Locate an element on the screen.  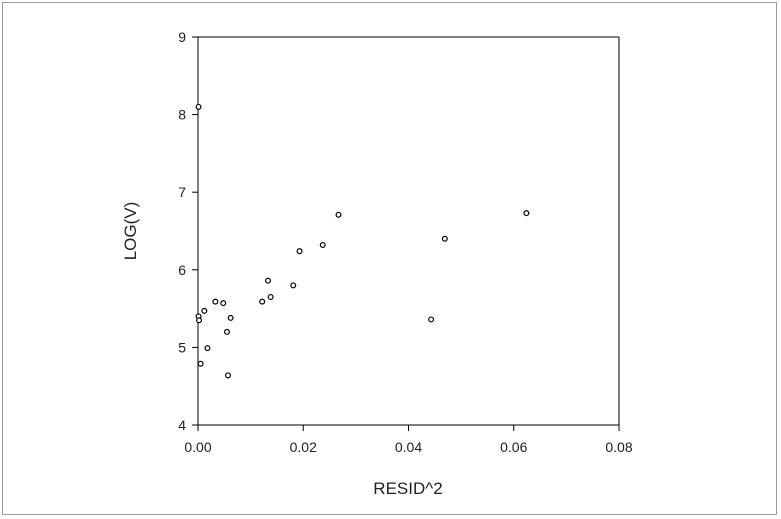
y-tick-label: 9 is located at coordinates (182, 37).